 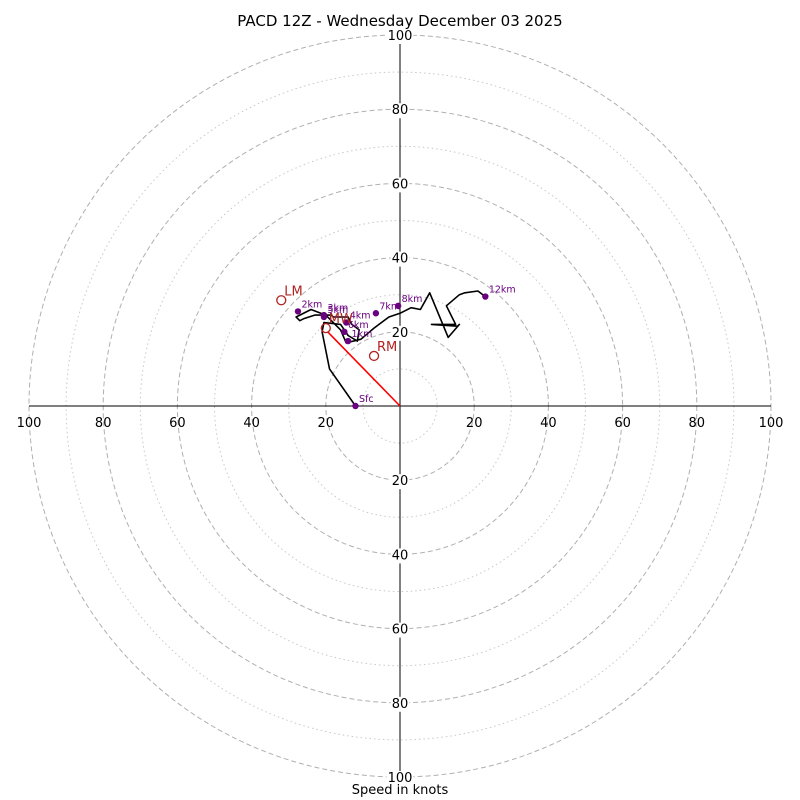 What do you see at coordinates (389, 306) in the screenshot?
I see `height-label-7km: 7km` at bounding box center [389, 306].